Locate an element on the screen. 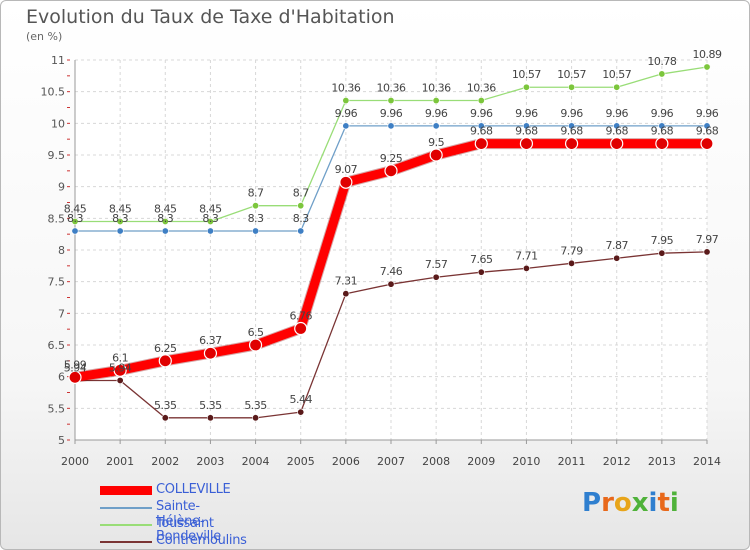  data-label-contremoulins: 7.46 is located at coordinates (391, 271).